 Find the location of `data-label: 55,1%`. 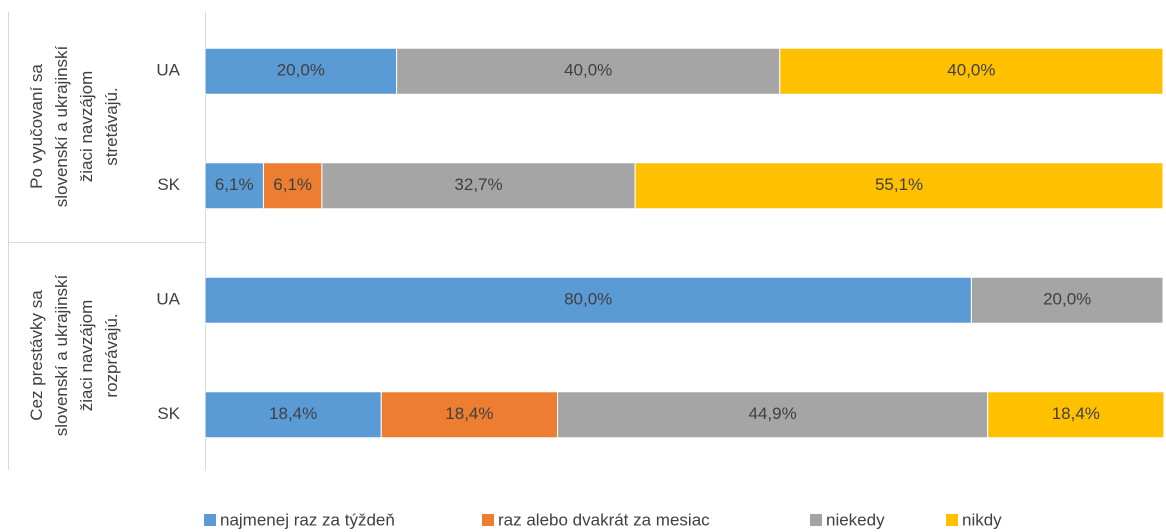

data-label: 55,1% is located at coordinates (899, 184).